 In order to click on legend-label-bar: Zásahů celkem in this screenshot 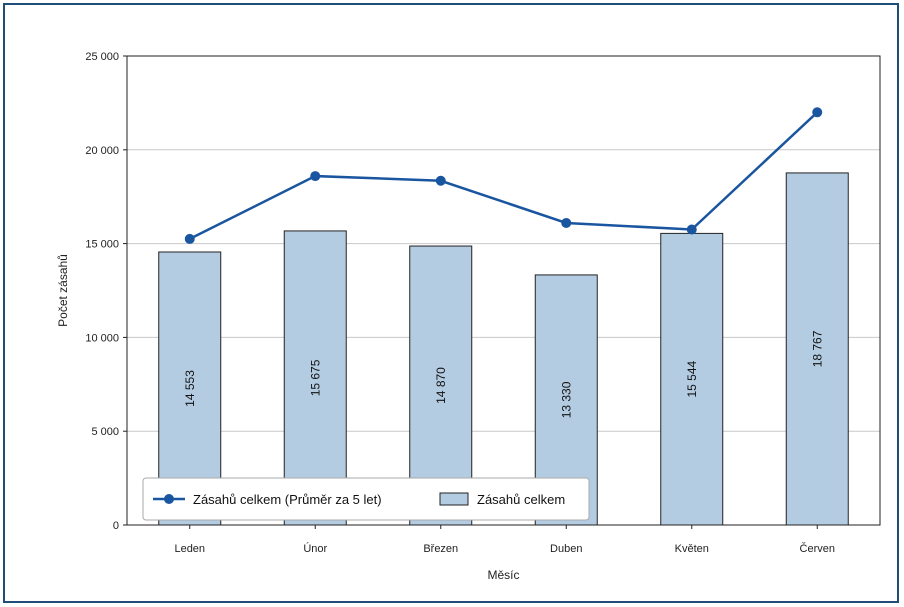, I will do `click(521, 499)`.